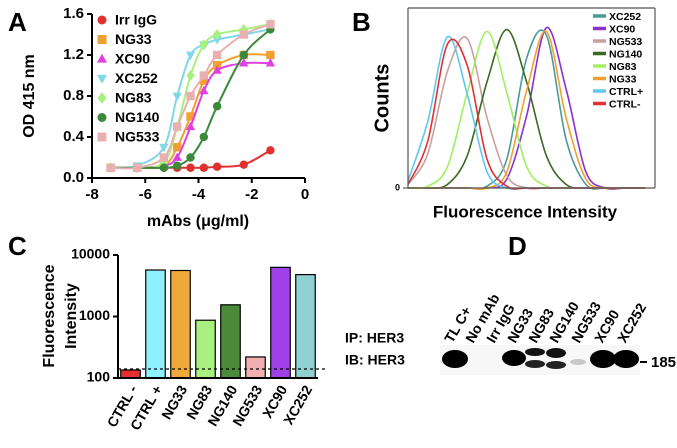 This screenshot has height=448, width=677. Describe the element at coordinates (626, 92) in the screenshot. I see `legend-label: CTRL+` at that location.